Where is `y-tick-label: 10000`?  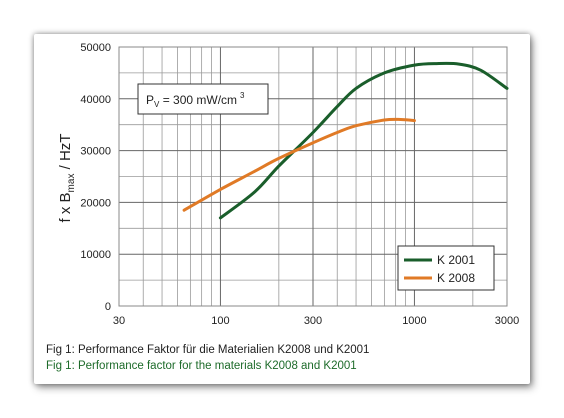 y-tick-label: 10000 is located at coordinates (95, 255).